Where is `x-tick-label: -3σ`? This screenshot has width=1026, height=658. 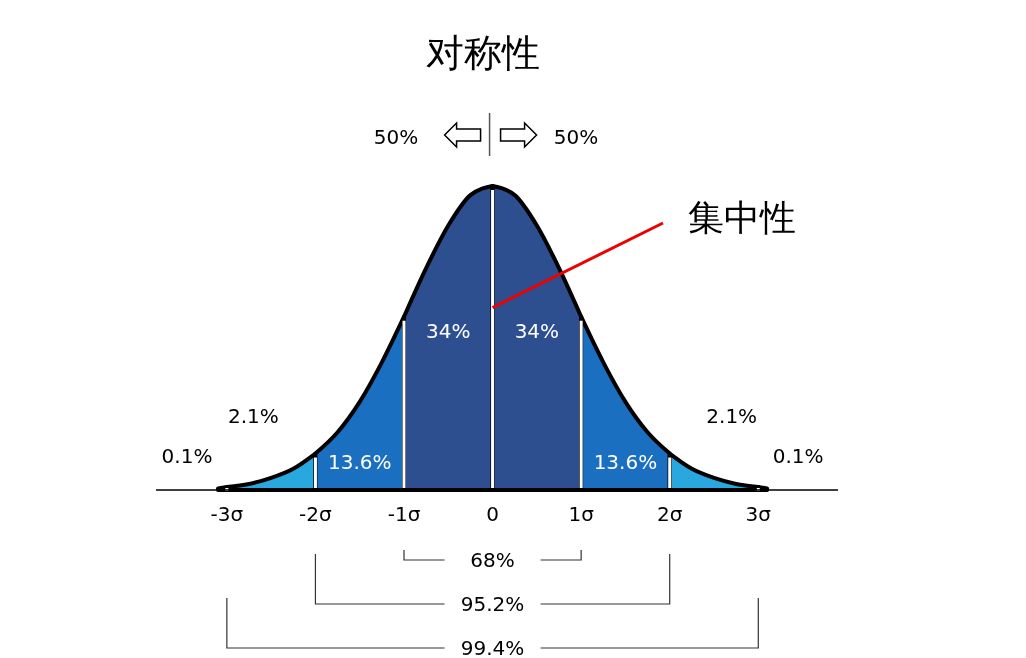
x-tick-label: -3σ is located at coordinates (227, 514).